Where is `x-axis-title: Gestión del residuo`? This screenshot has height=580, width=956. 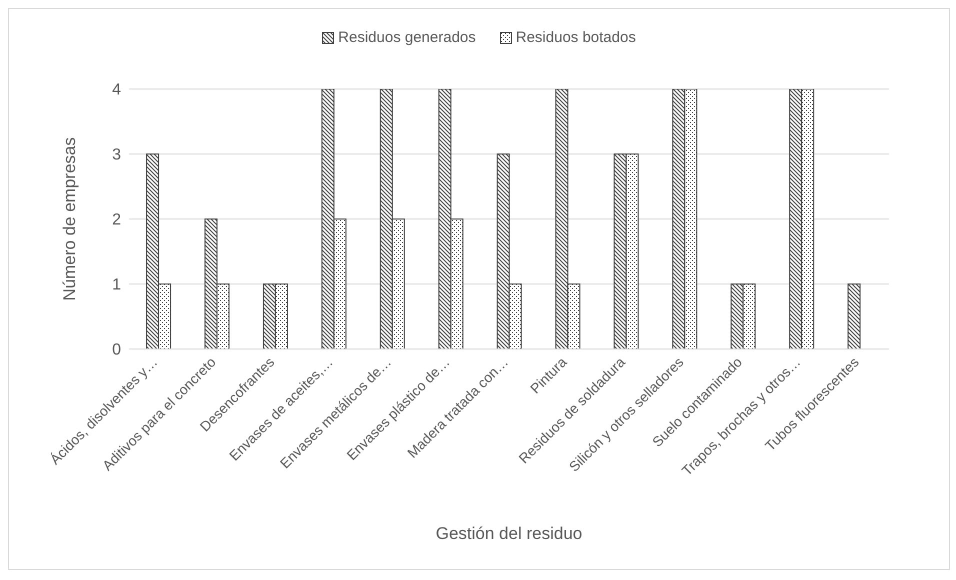 x-axis-title: Gestión del residuo is located at coordinates (509, 533).